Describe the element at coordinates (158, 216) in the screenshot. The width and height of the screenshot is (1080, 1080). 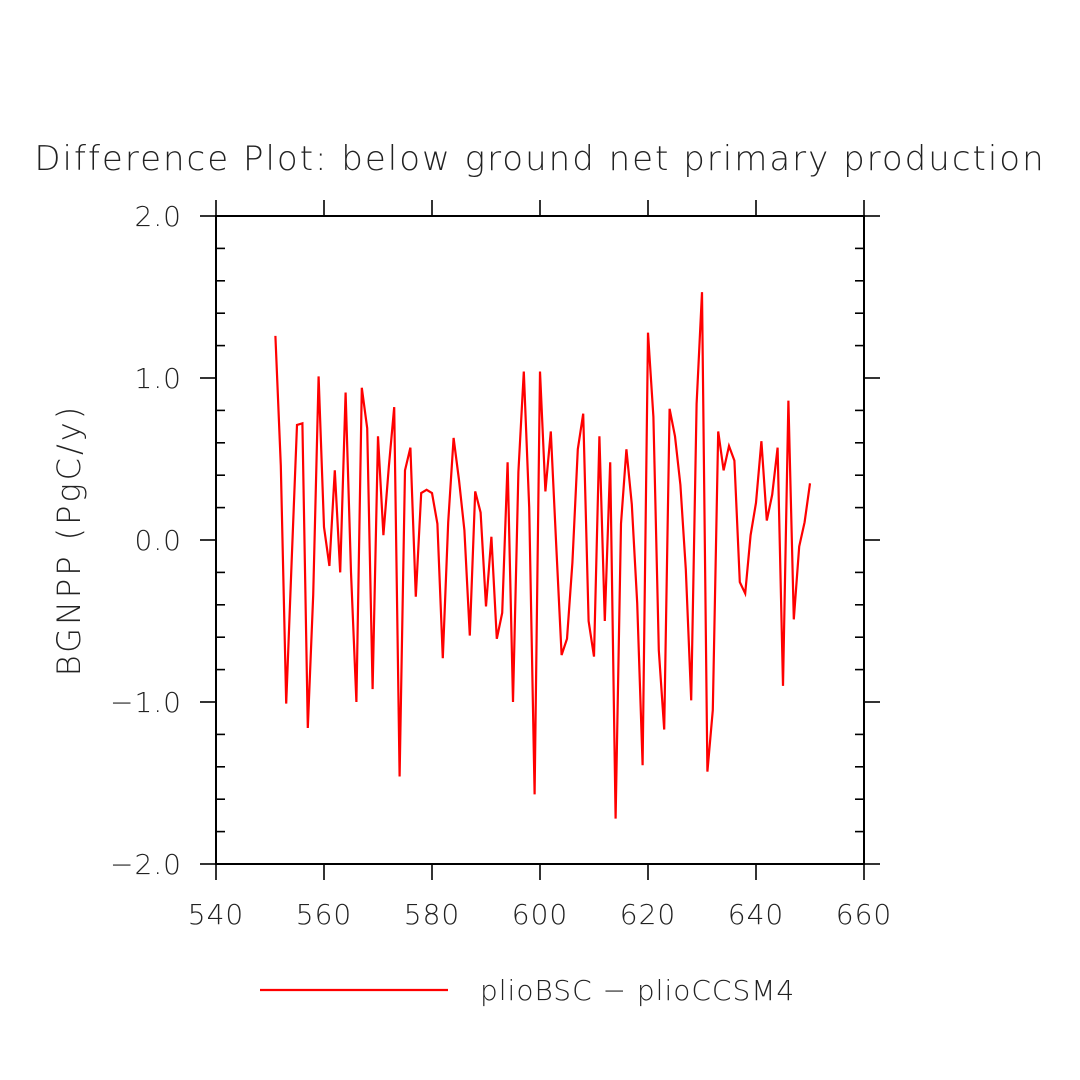
I see `y-tick-label: 2.0` at that location.